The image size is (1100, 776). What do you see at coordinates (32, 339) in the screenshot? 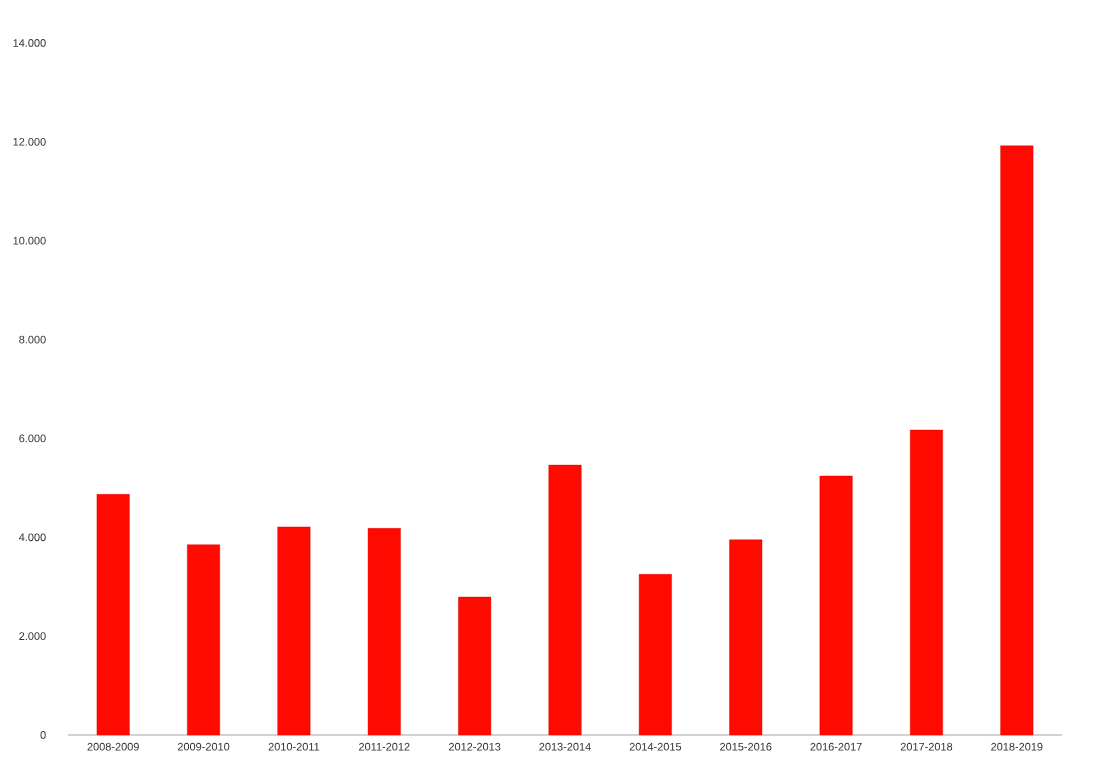
I see `y-tick-label: 8.000` at bounding box center [32, 339].